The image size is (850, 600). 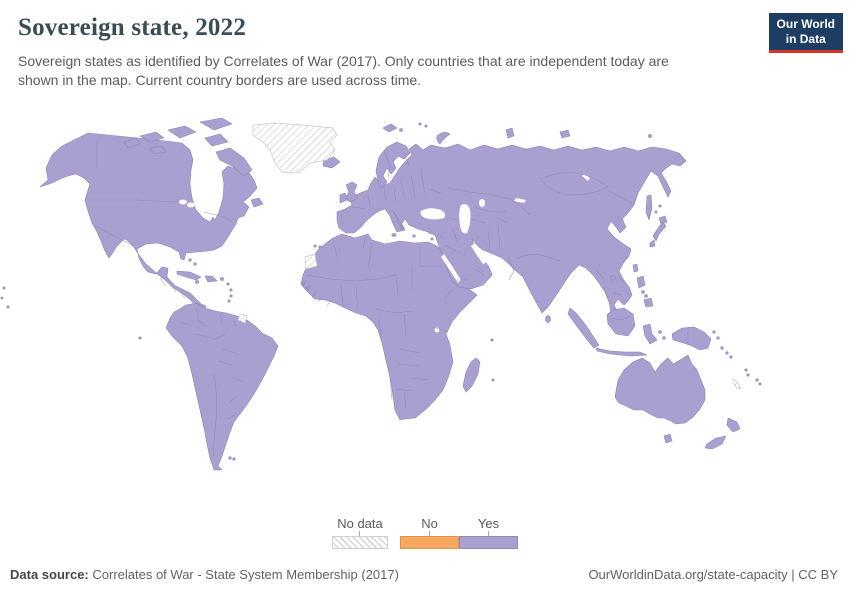 I want to click on lakes-layer, so click(x=384, y=253).